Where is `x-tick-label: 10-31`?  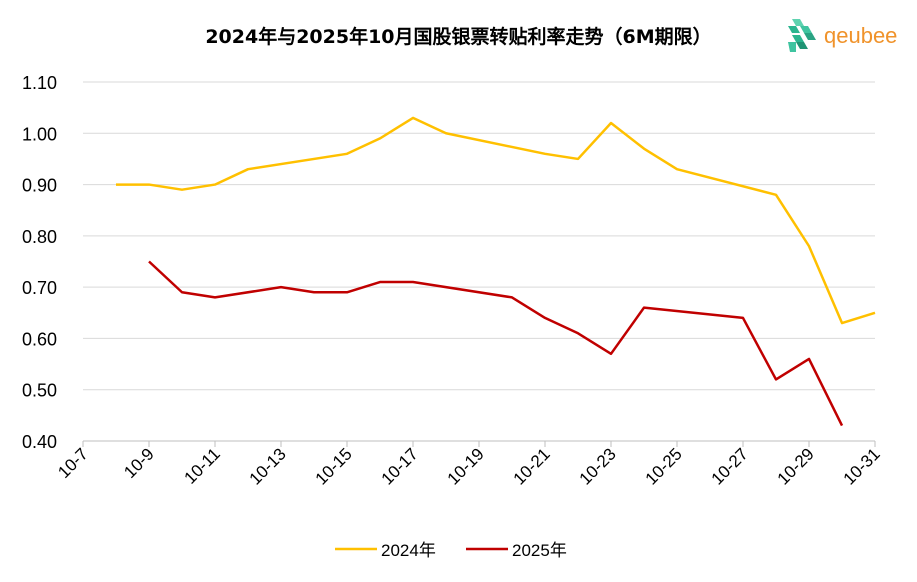 x-tick-label: 10-31 is located at coordinates (862, 466).